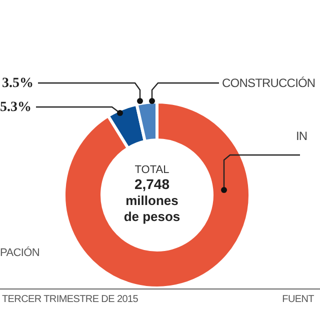  I want to click on text: TOTAL, so click(152, 170).